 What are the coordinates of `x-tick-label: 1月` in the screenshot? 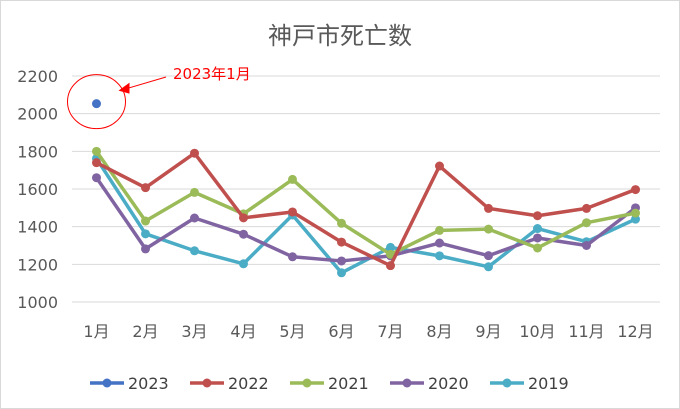 It's located at (96, 331).